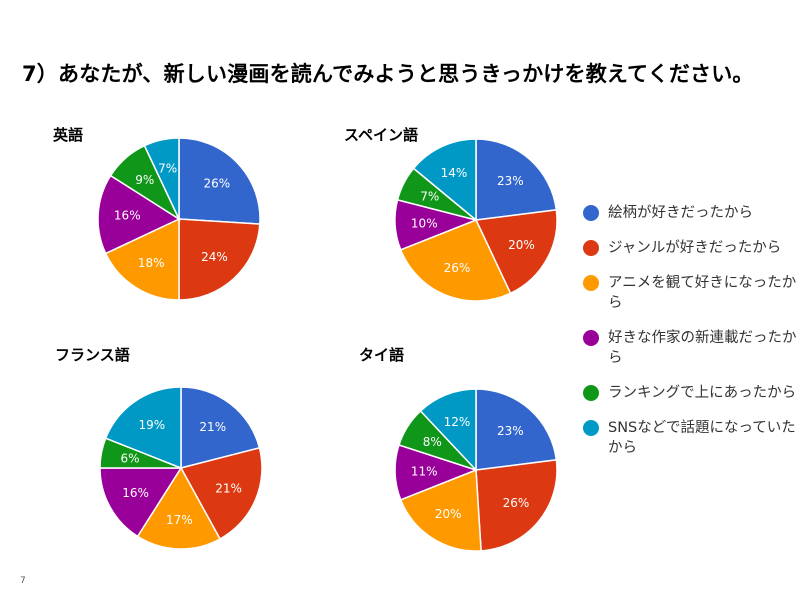 The width and height of the screenshot is (800, 600). I want to click on legend-label: 好きな作家の新連載だったから, so click(702, 348).